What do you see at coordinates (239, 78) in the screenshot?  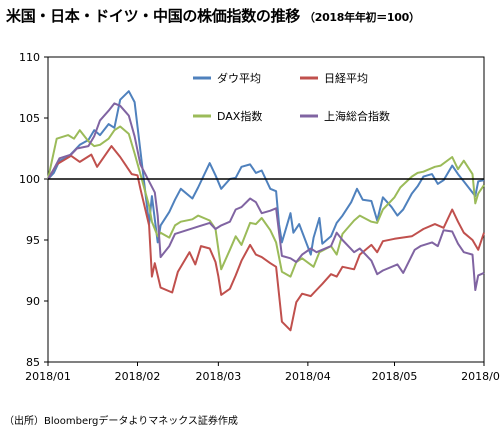 I see `legend-label-1: ダウ平均` at bounding box center [239, 78].